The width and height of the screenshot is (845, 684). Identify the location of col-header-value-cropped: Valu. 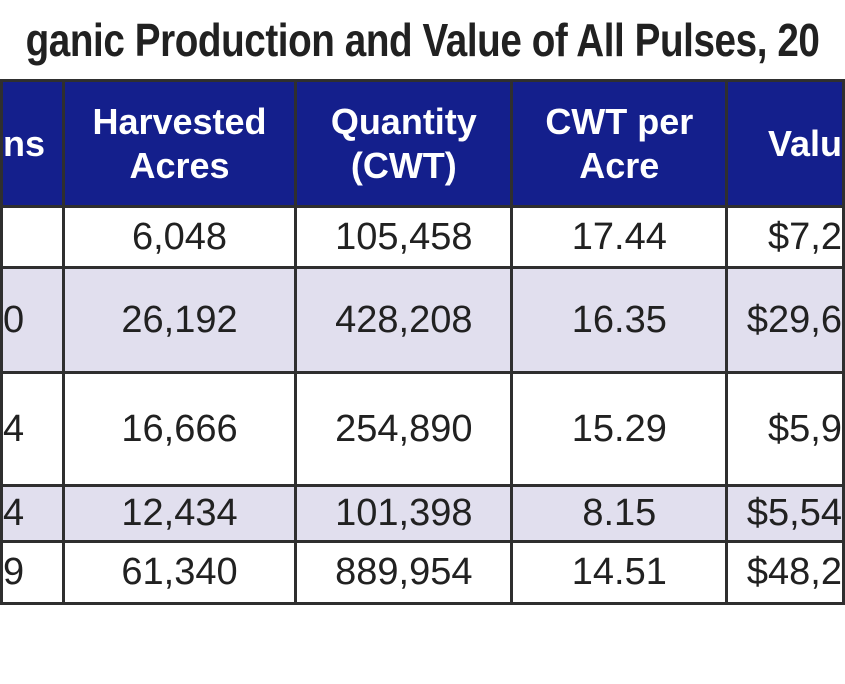
(785, 143).